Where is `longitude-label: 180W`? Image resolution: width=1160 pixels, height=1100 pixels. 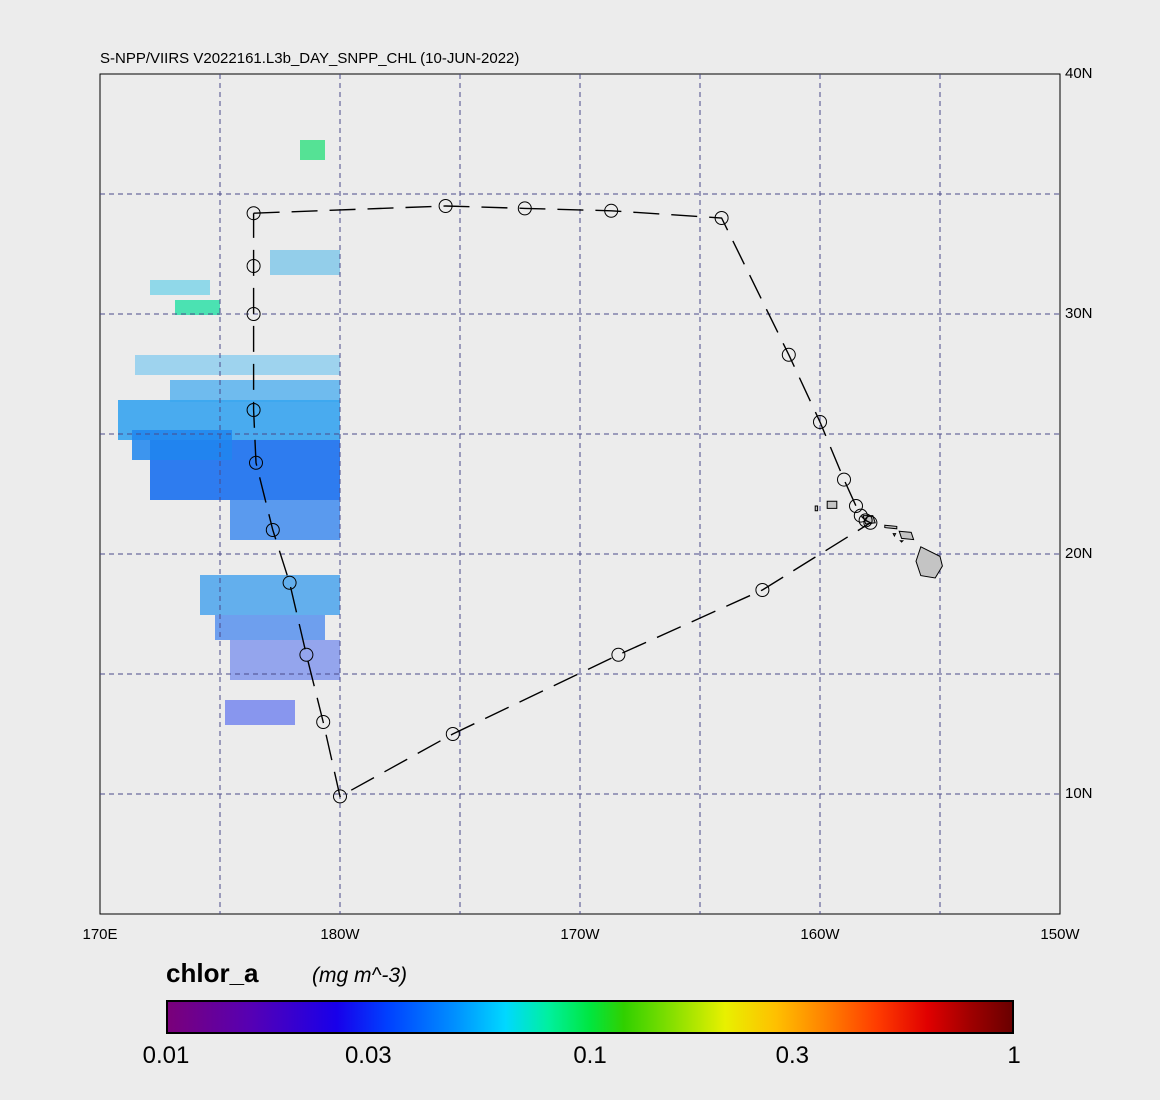 longitude-label: 180W is located at coordinates (340, 934).